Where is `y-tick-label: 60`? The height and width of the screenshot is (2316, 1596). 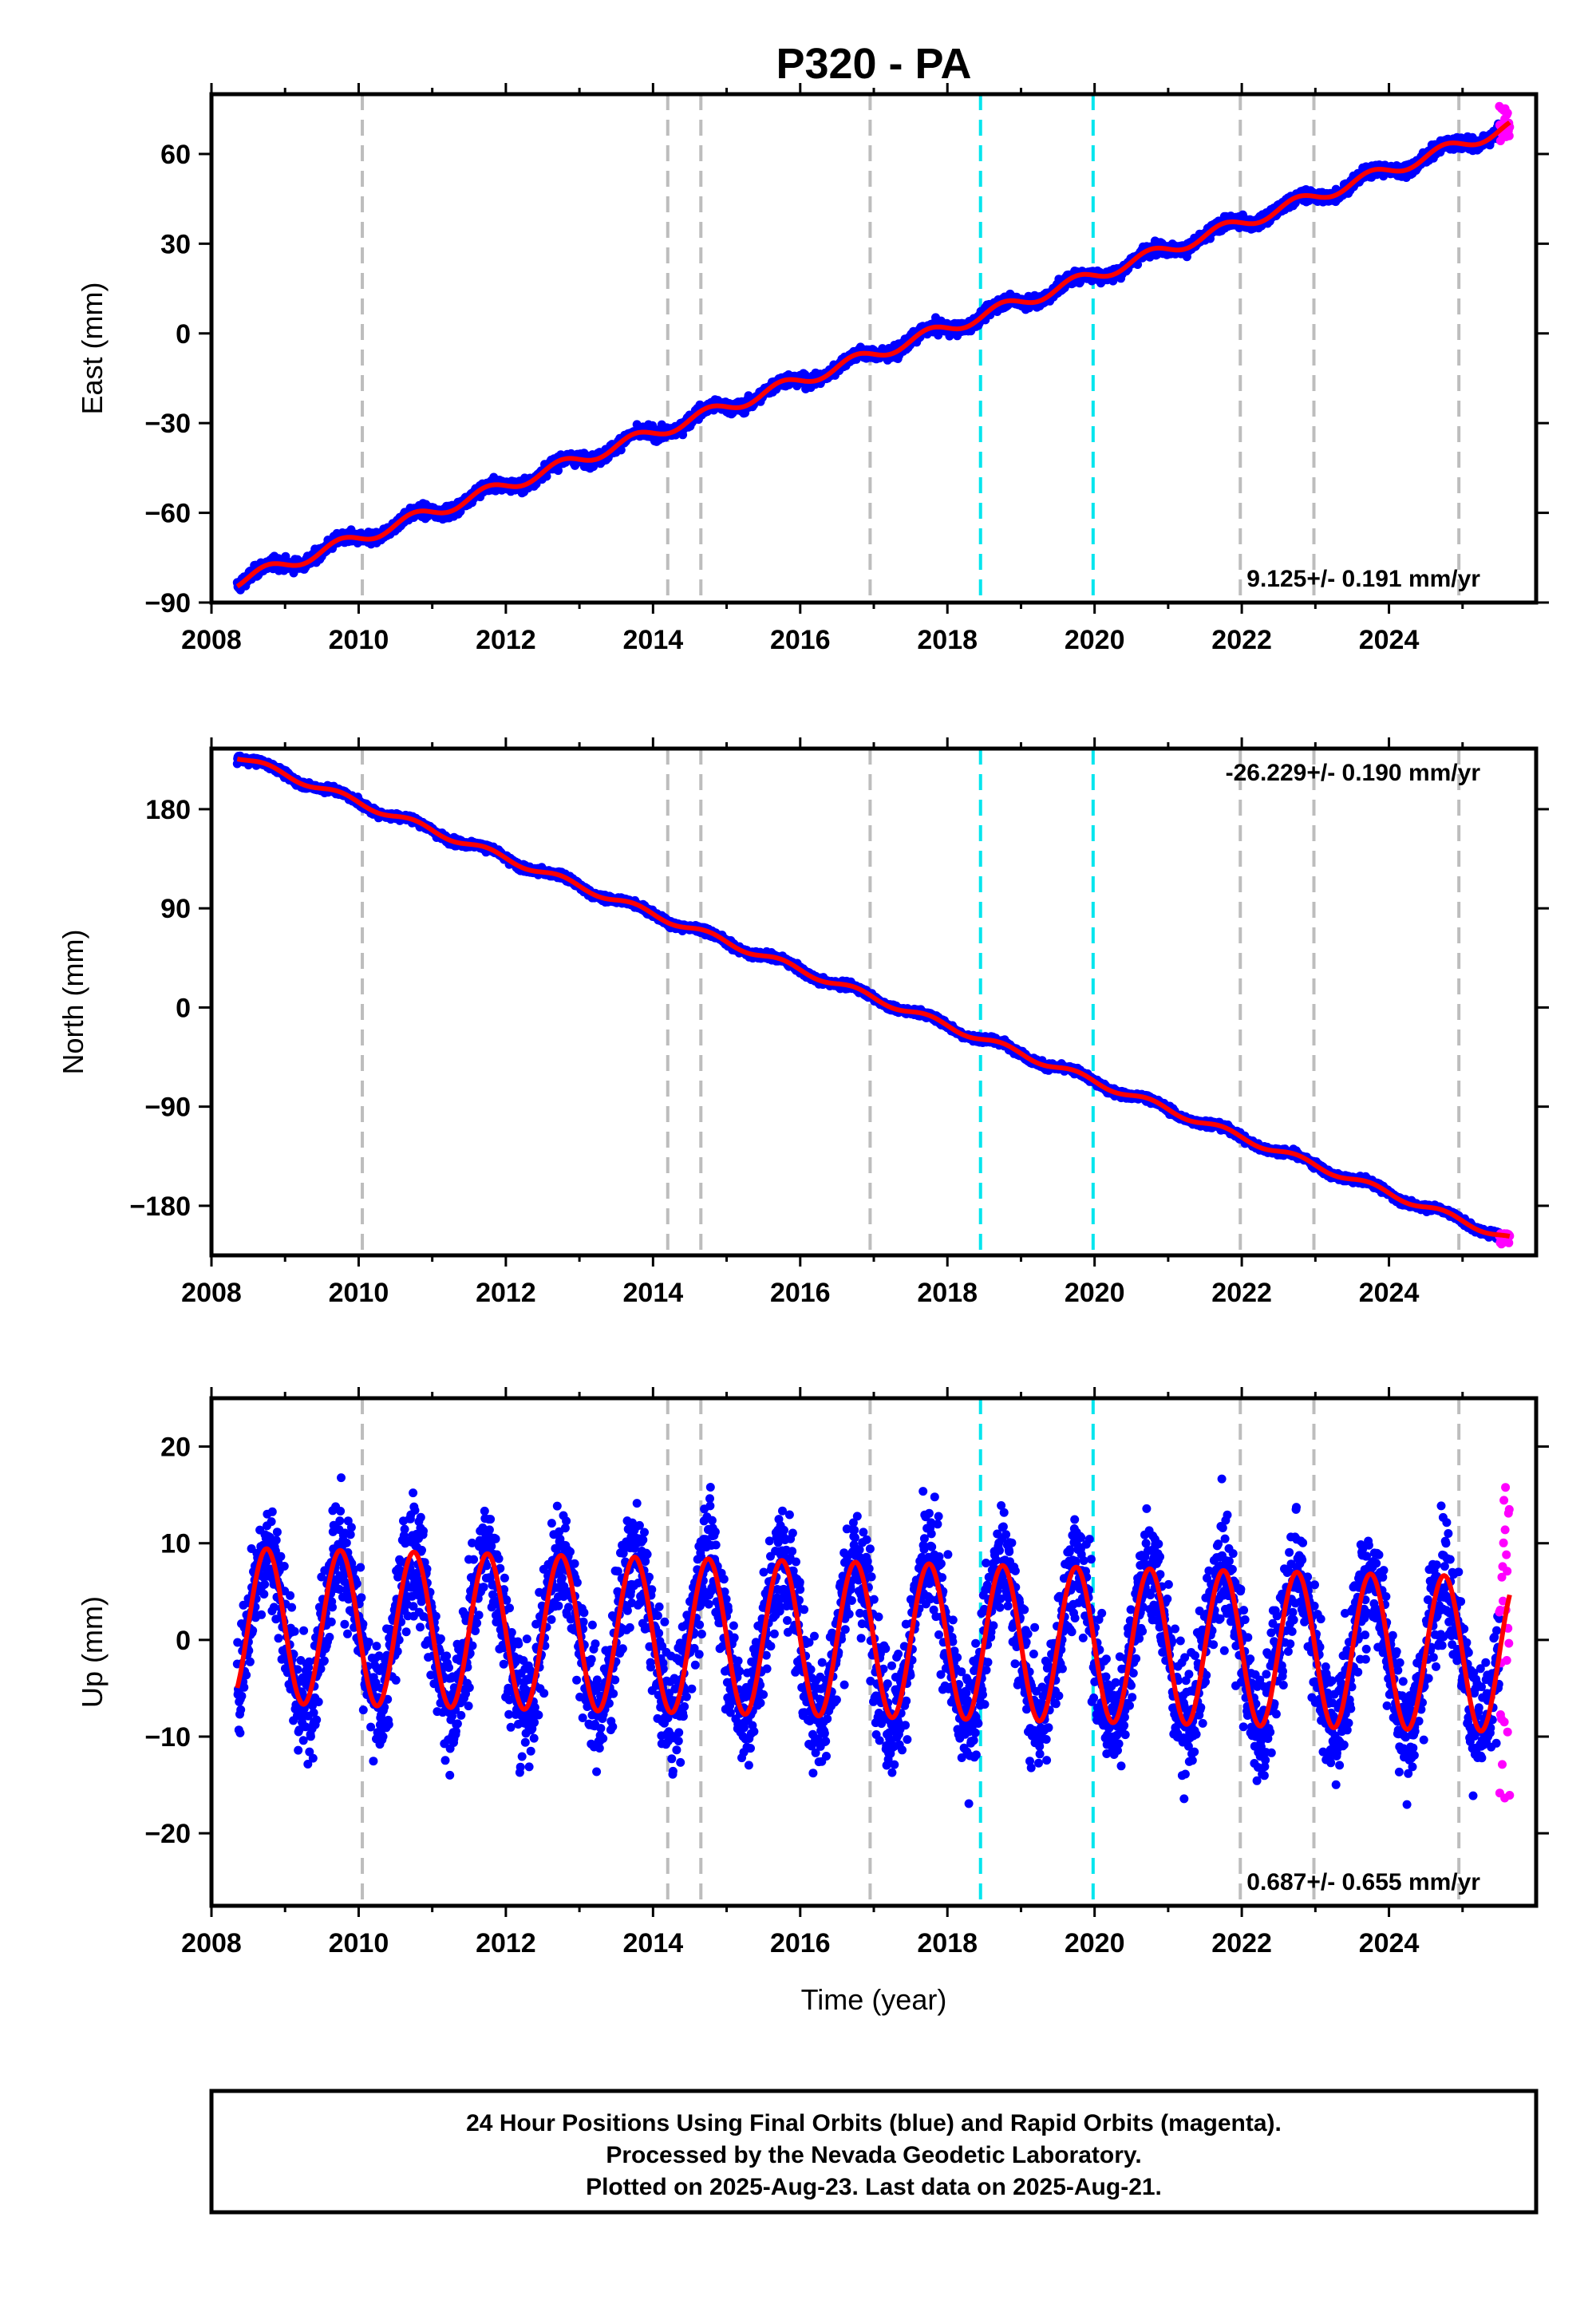
y-tick-label: 60 is located at coordinates (175, 155).